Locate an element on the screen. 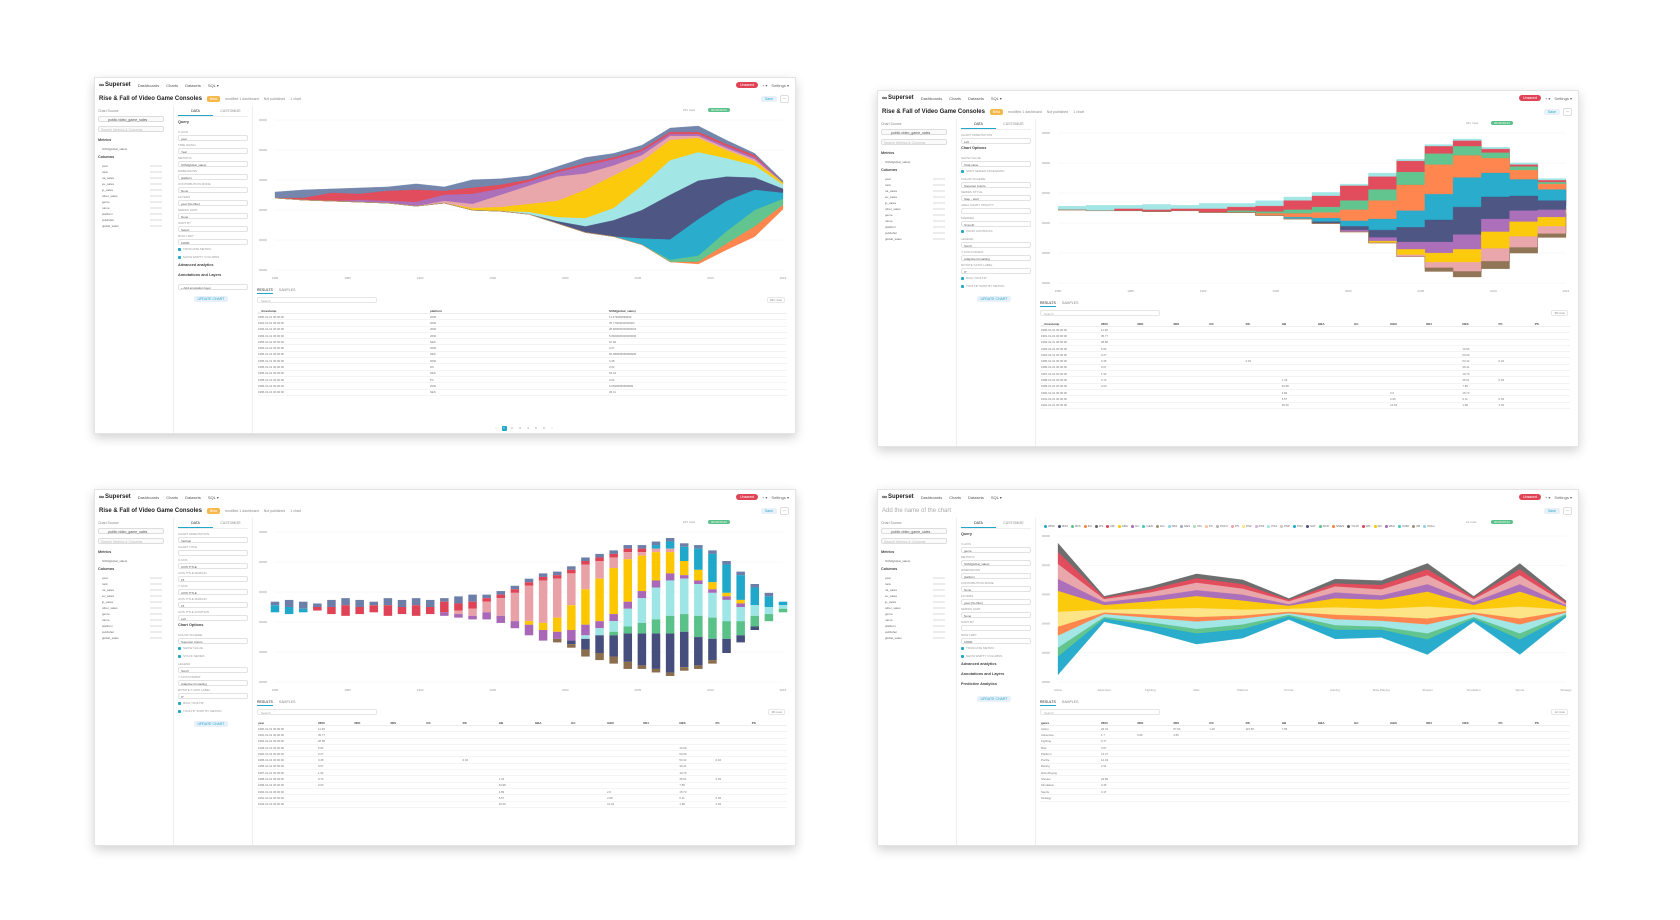 The width and height of the screenshot is (1680, 920). column-item: genre is located at coordinates (131, 201).